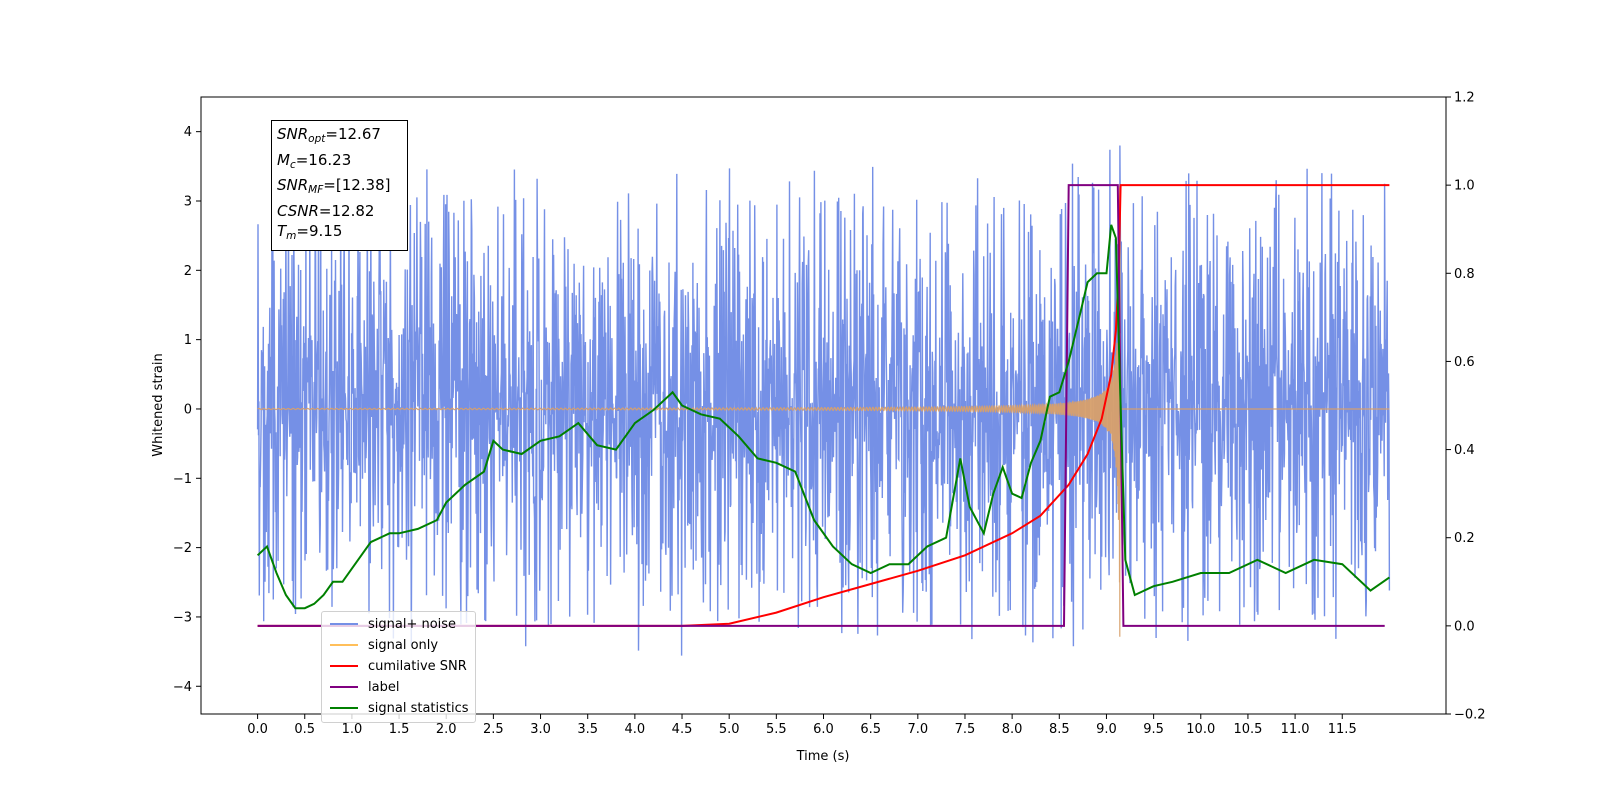 Image resolution: width=1600 pixels, height=800 pixels. Describe the element at coordinates (329, 135) in the screenshot. I see `snr-opt-line: SNRopt=12.67` at that location.